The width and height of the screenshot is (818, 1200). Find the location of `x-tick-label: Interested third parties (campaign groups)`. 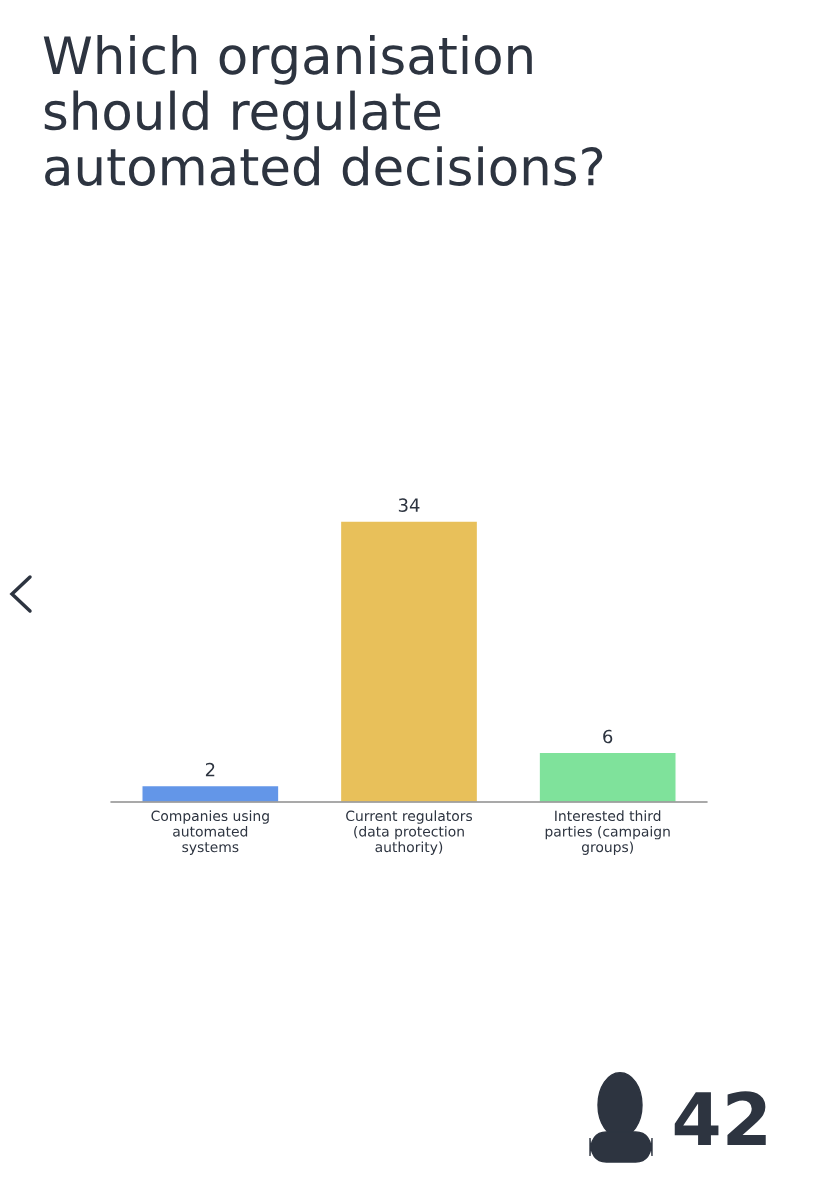

x-tick-label: Interested third parties (campaign groups) is located at coordinates (607, 832).